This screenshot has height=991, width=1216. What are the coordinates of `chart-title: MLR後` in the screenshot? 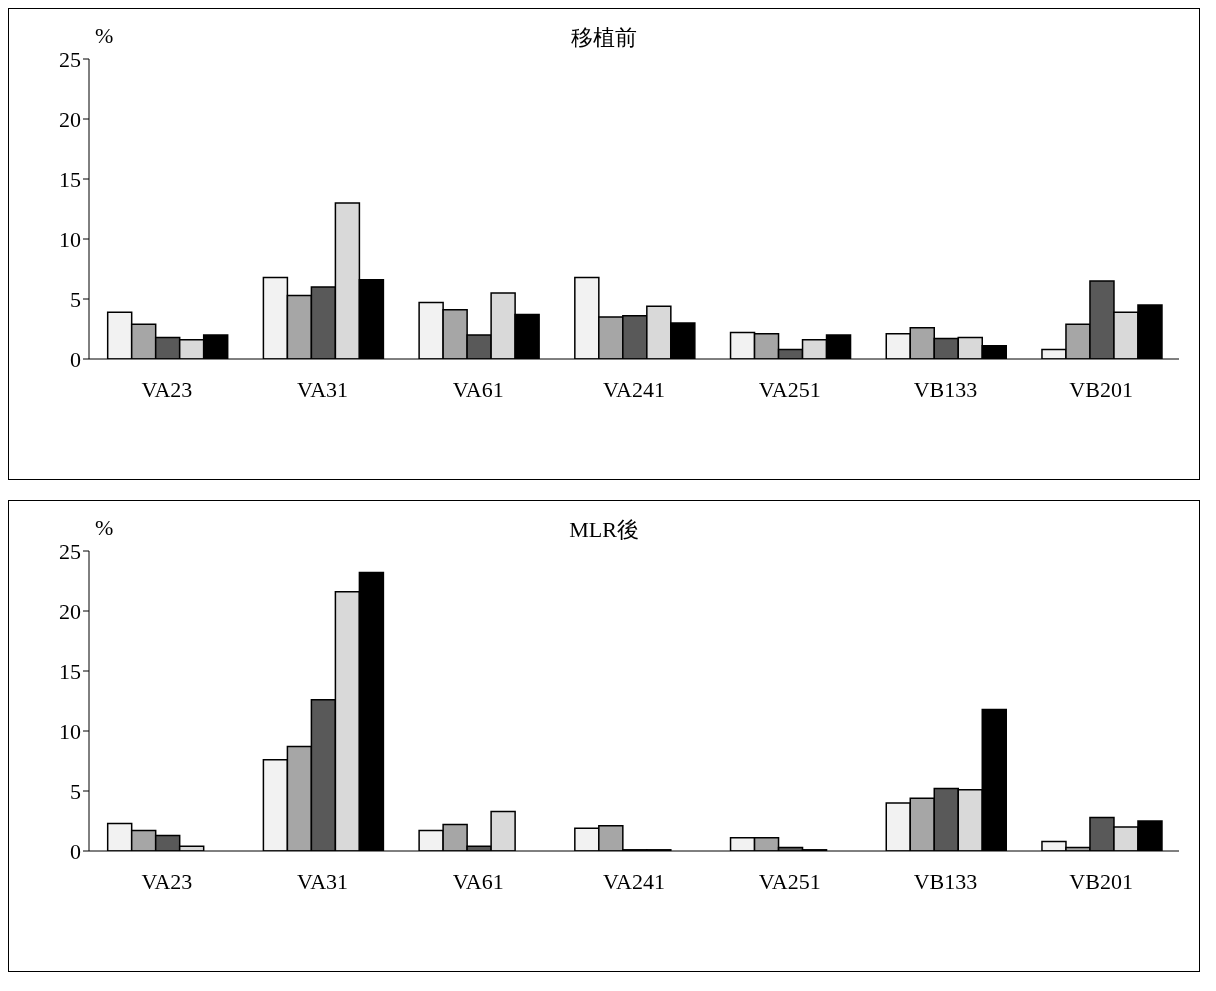 It's located at (604, 529).